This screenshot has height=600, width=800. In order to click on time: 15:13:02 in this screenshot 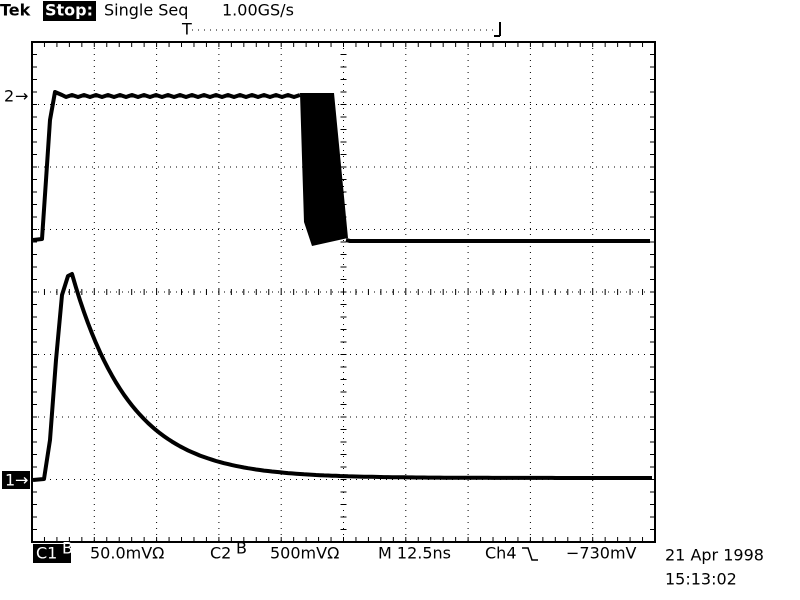, I will do `click(701, 579)`.